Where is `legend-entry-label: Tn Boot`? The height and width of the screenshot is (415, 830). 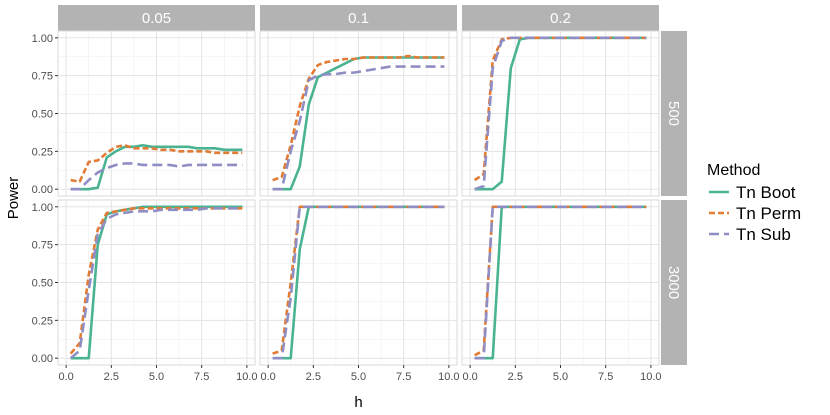
legend-entry-label: Tn Boot is located at coordinates (766, 192).